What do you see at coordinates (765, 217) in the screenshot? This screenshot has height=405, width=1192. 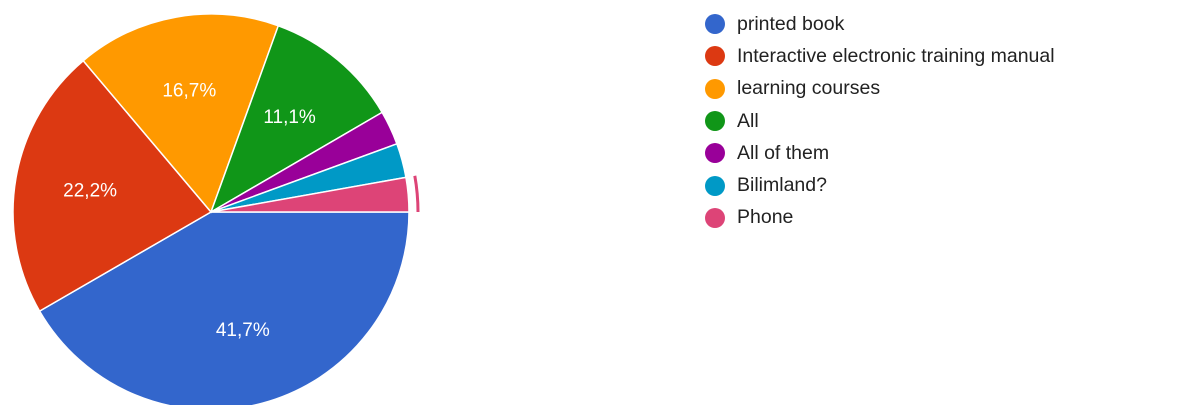 I see `legend-label: Phone` at bounding box center [765, 217].